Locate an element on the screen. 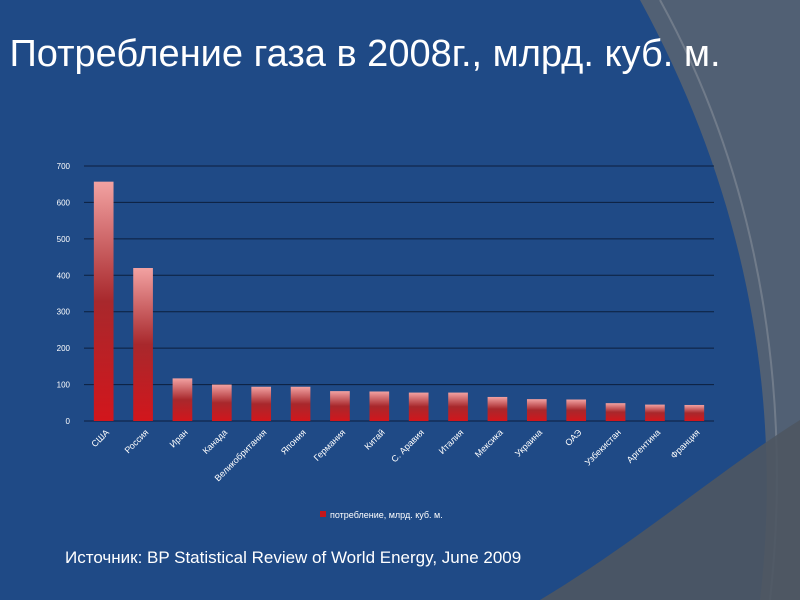 The height and width of the screenshot is (600, 800). x-tick-label: Китай is located at coordinates (374, 439).